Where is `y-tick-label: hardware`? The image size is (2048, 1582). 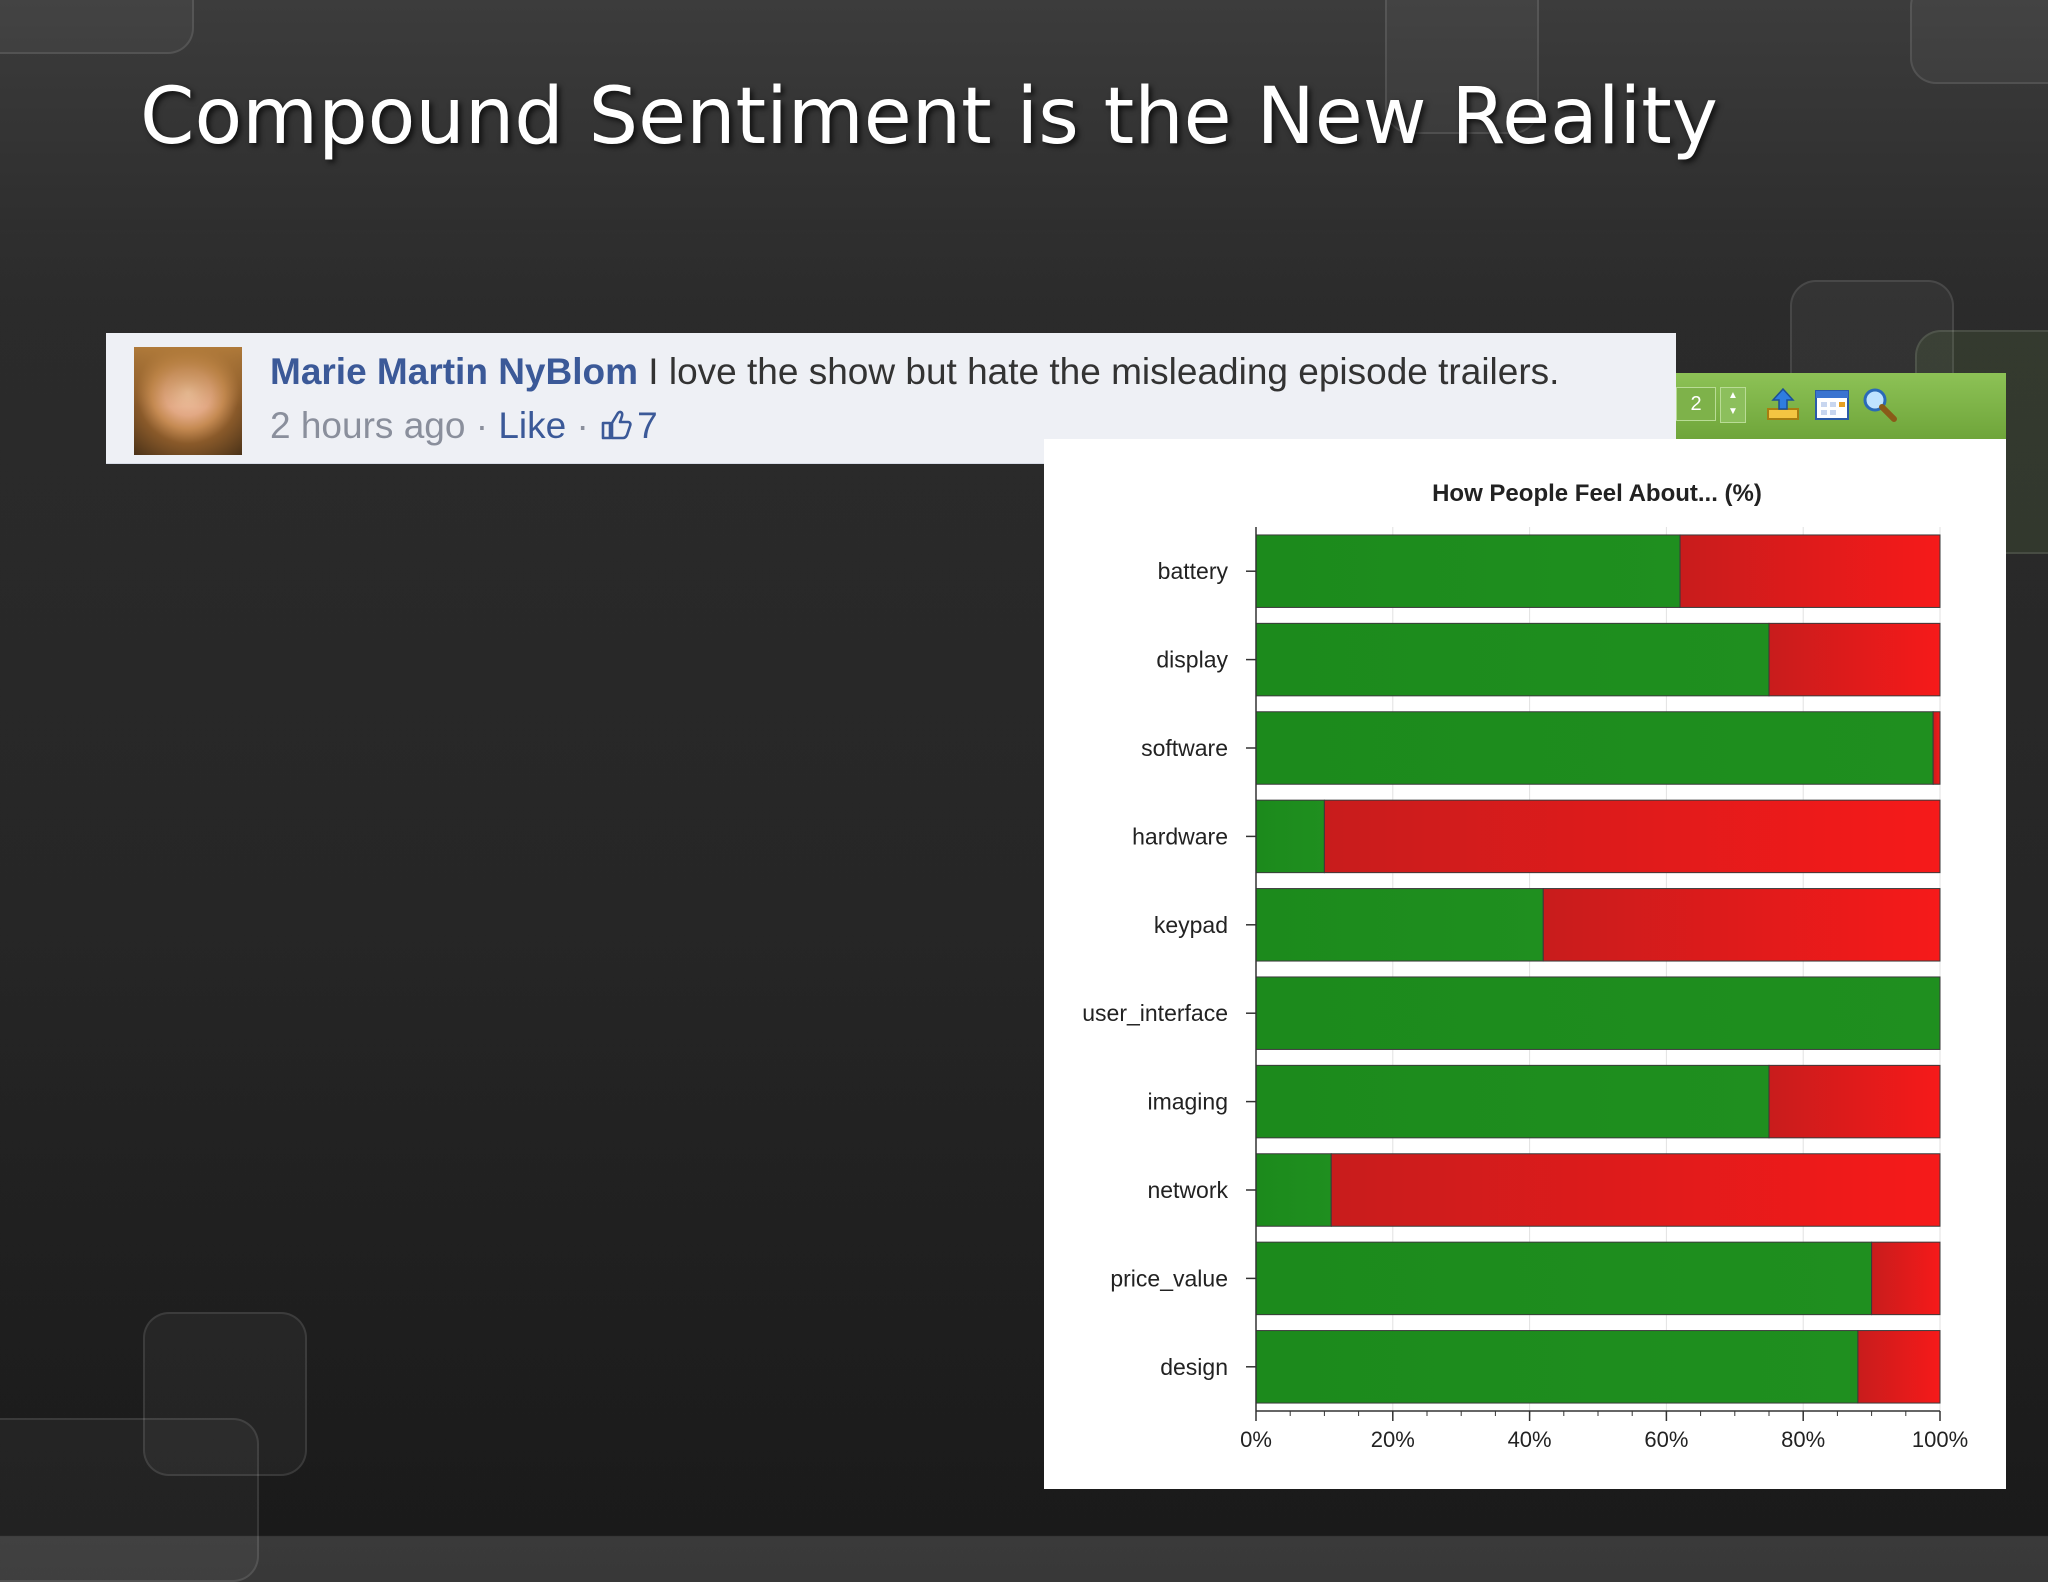 y-tick-label: hardware is located at coordinates (1180, 836).